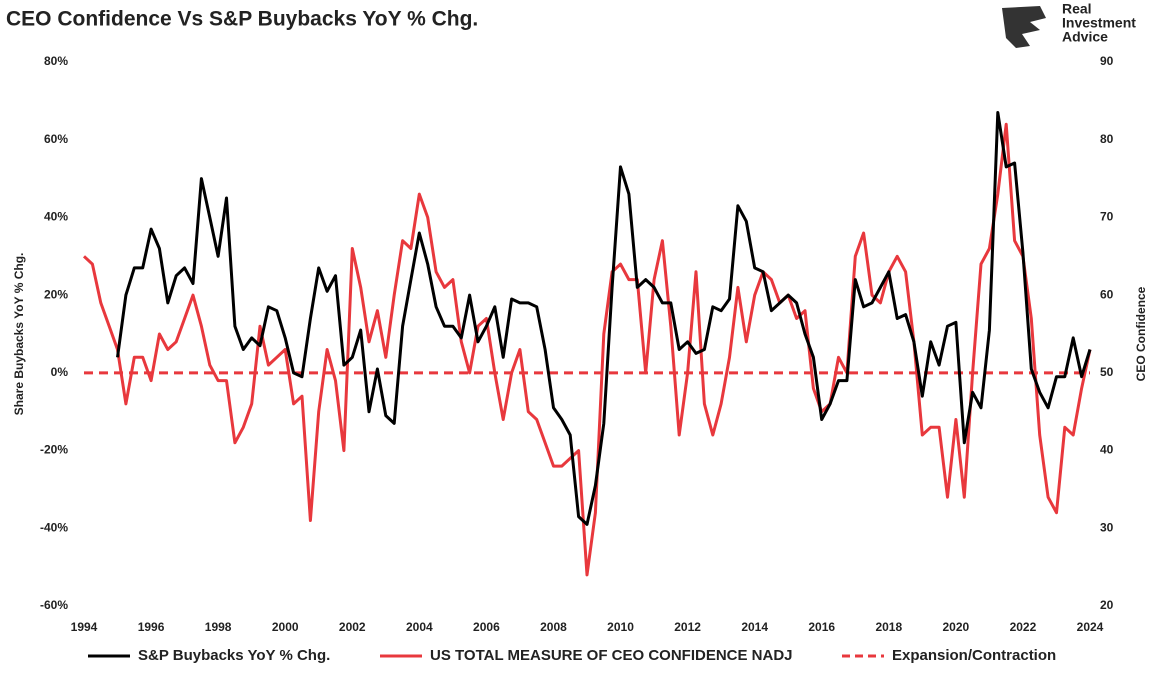 Image resolution: width=1160 pixels, height=680 pixels. I want to click on y2-axis-label: CEO Confidence, so click(1141, 333).